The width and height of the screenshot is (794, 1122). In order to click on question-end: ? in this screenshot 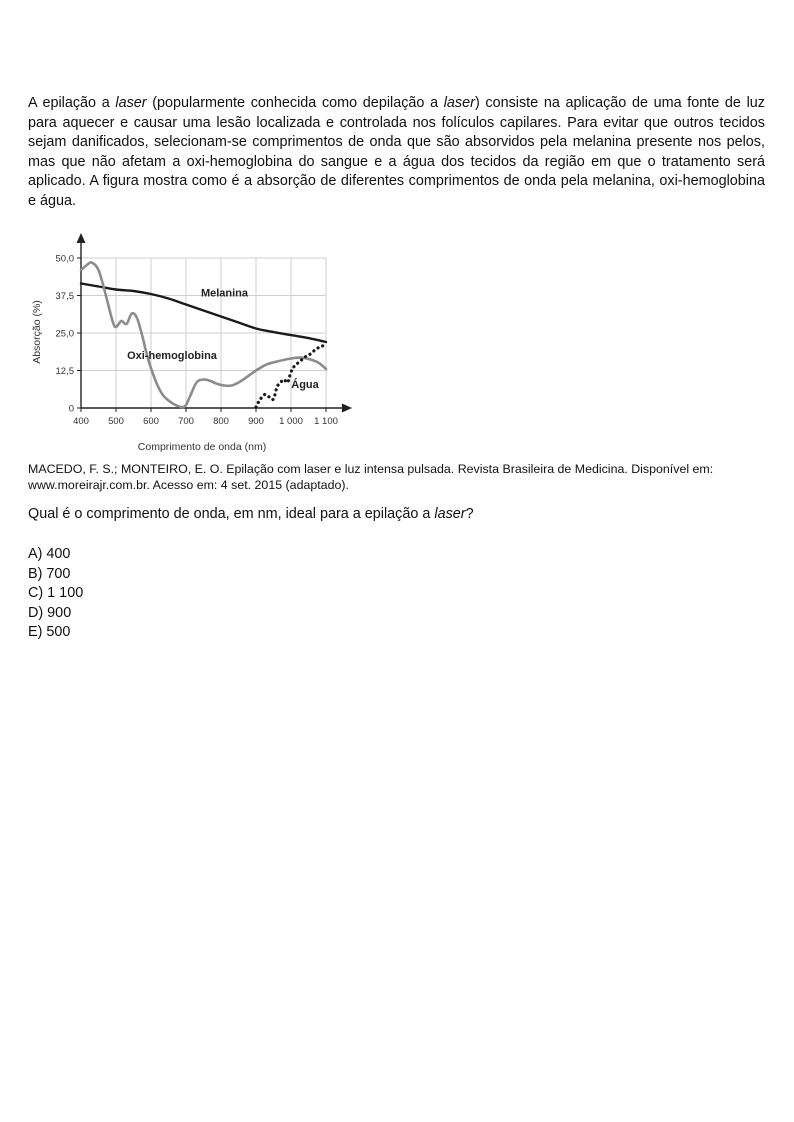, I will do `click(469, 514)`.